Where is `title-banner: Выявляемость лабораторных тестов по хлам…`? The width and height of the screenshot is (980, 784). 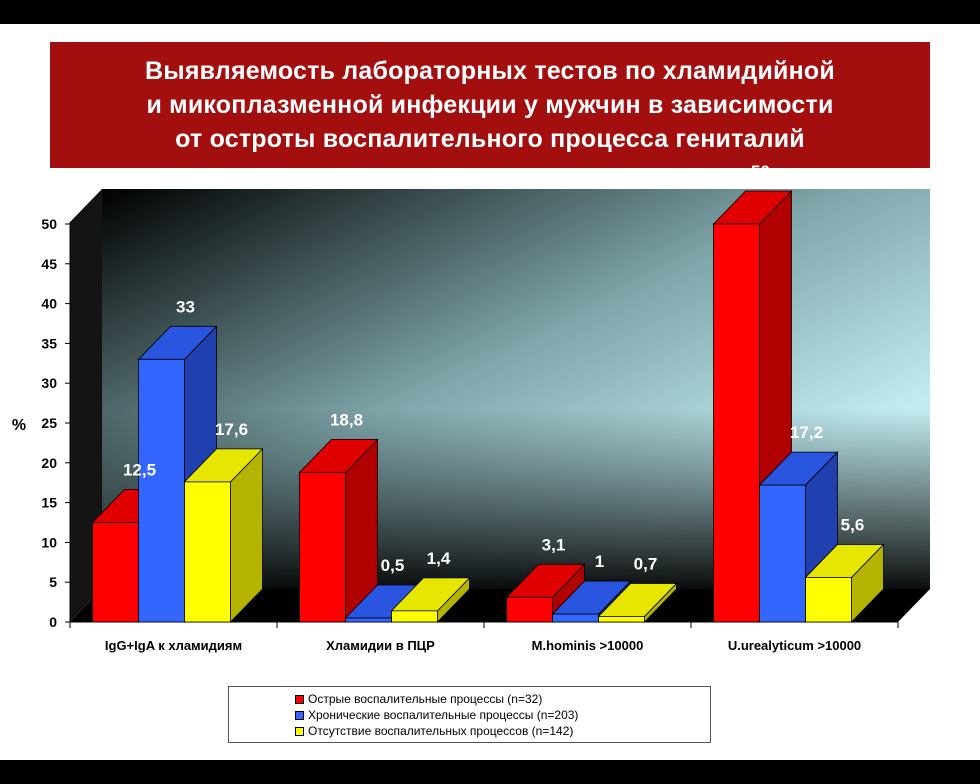 title-banner: Выявляемость лабораторных тестов по хлам… is located at coordinates (490, 105).